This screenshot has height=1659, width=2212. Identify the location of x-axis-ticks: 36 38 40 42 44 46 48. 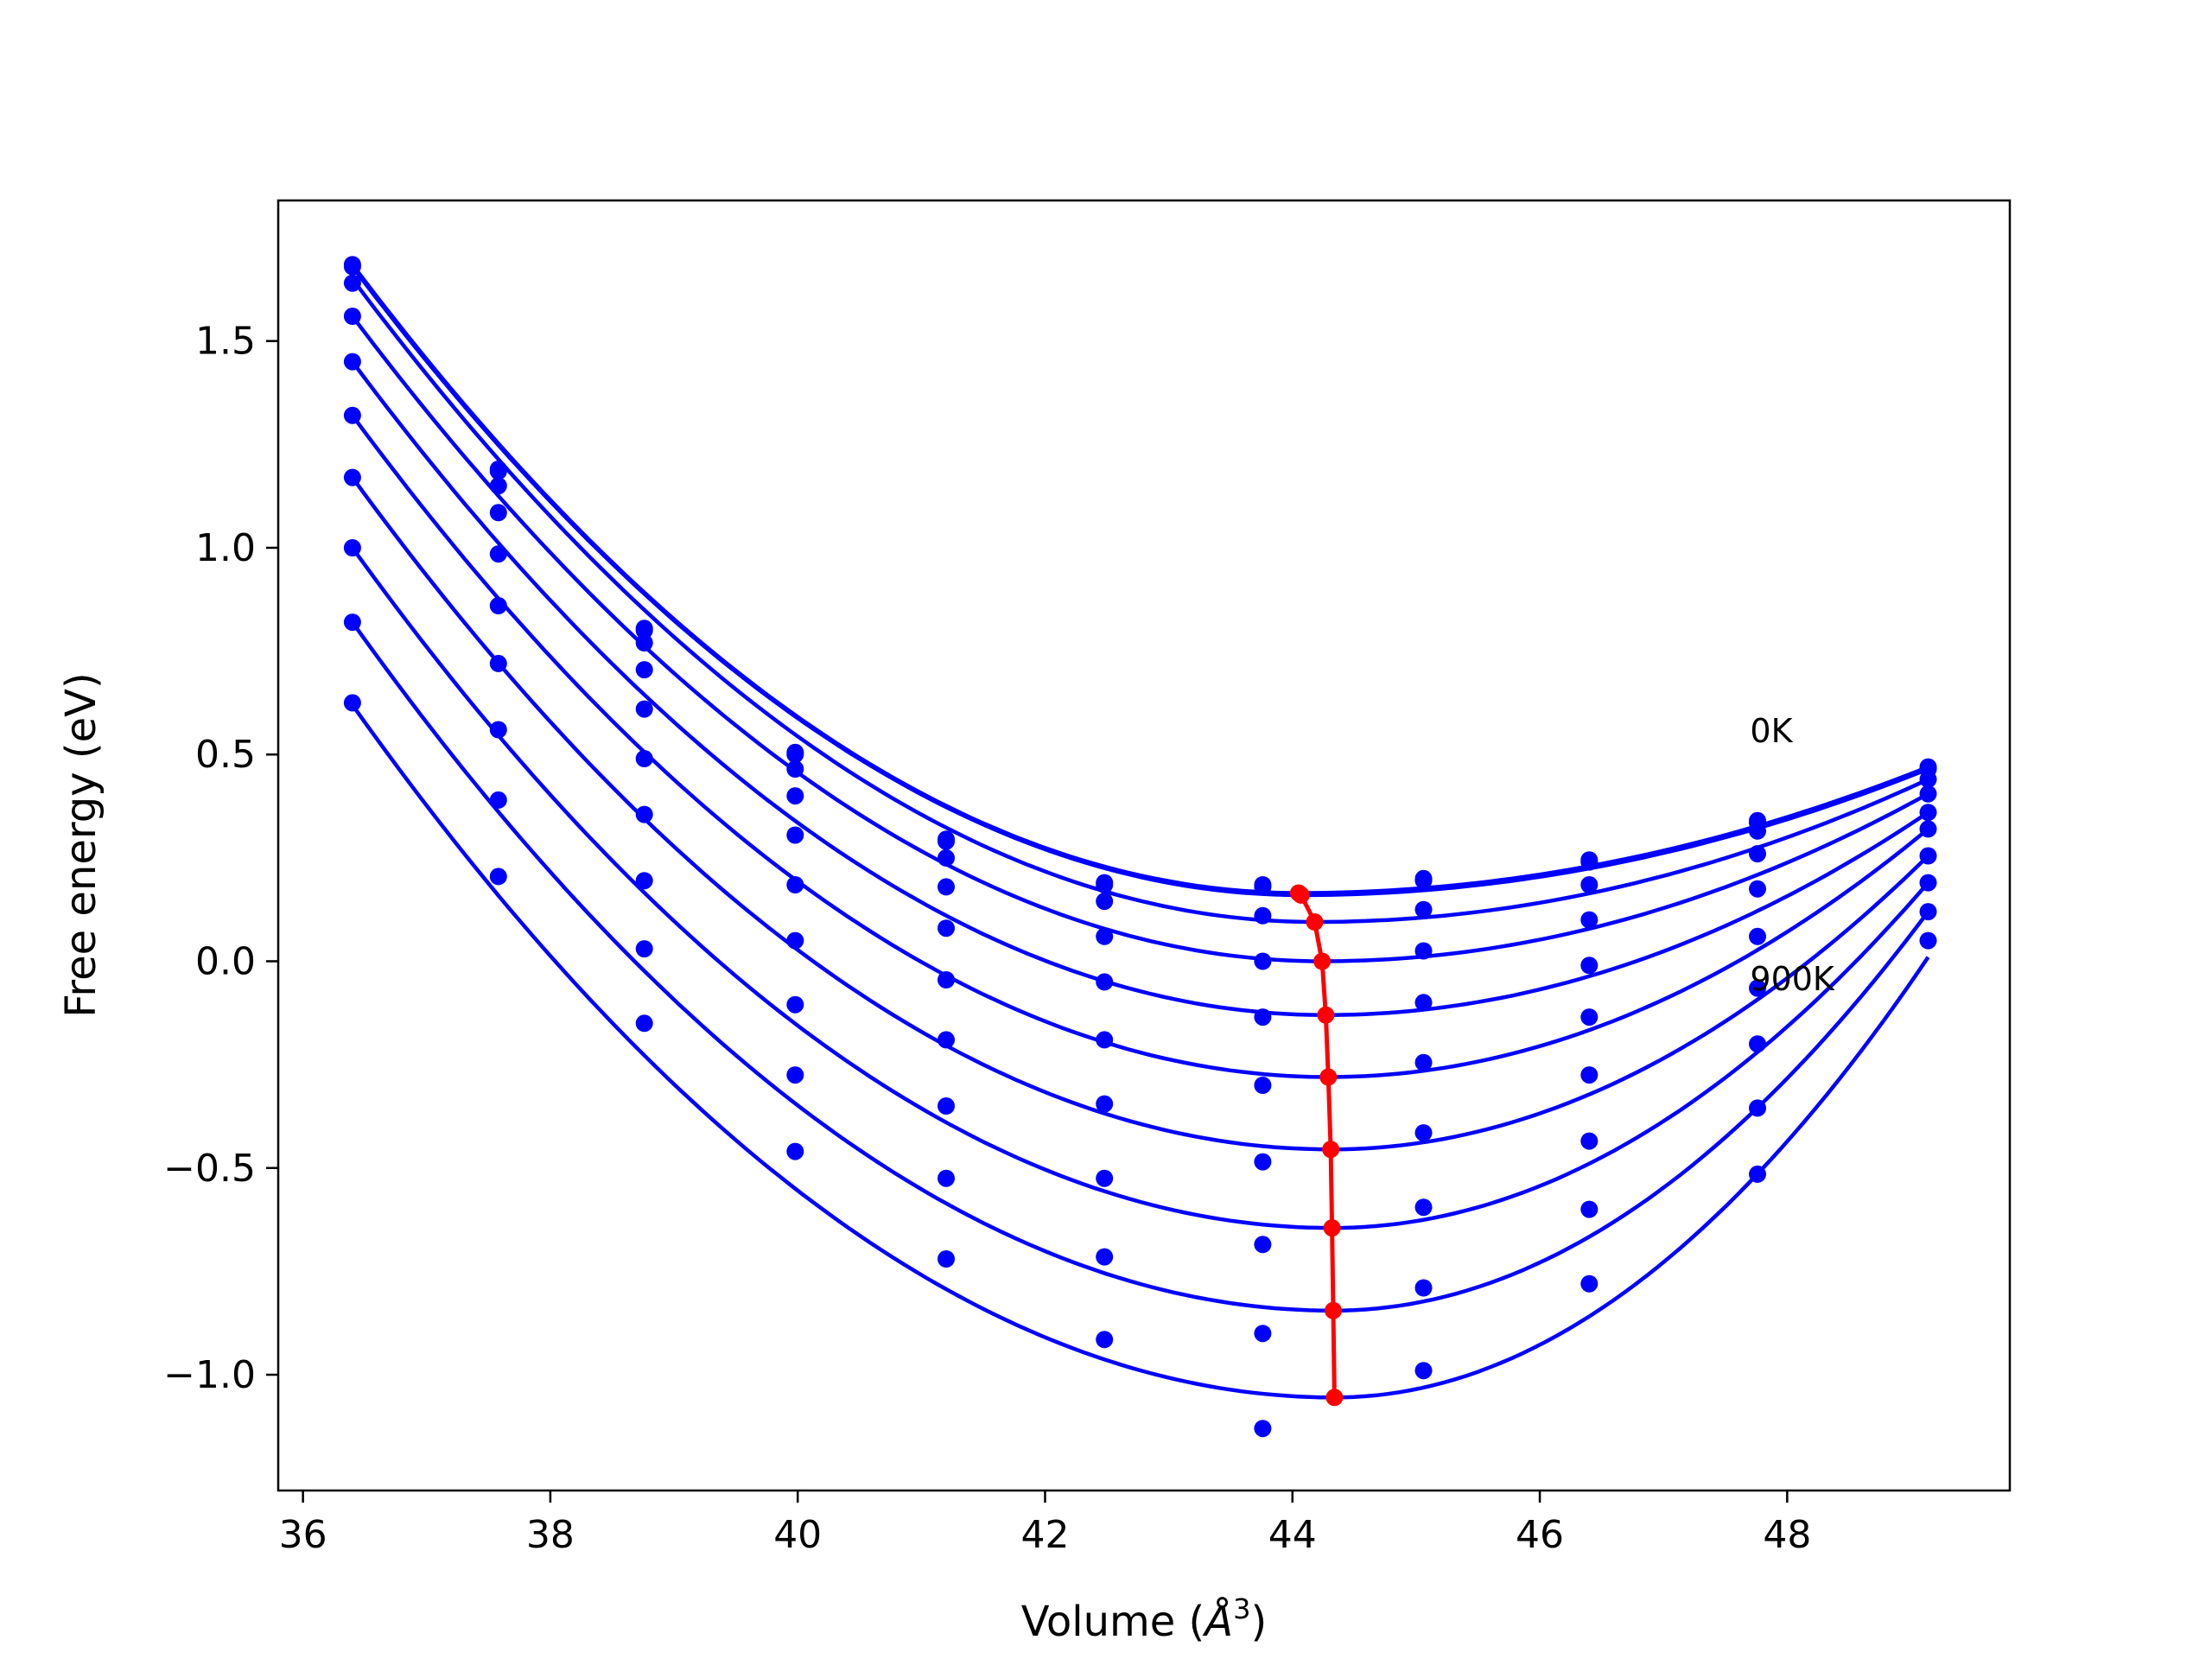
(1045, 1524).